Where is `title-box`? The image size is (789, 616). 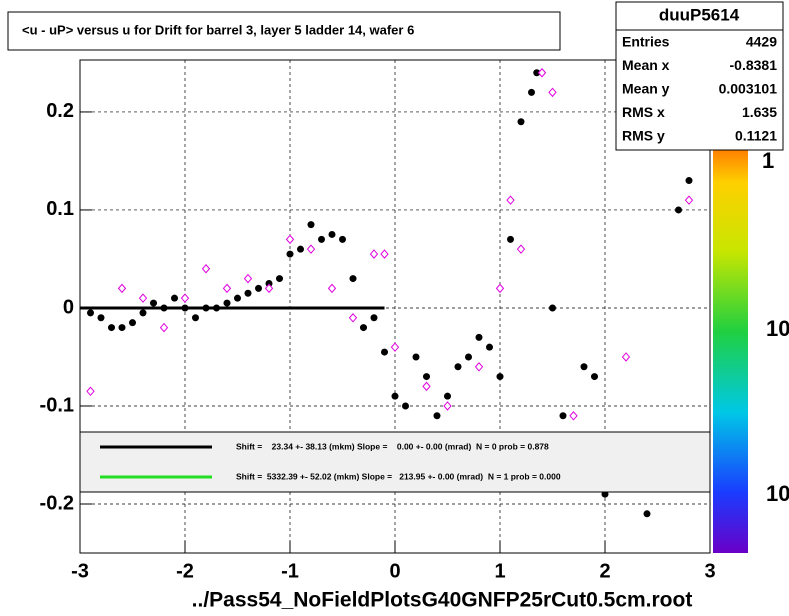
title-box is located at coordinates (284, 31).